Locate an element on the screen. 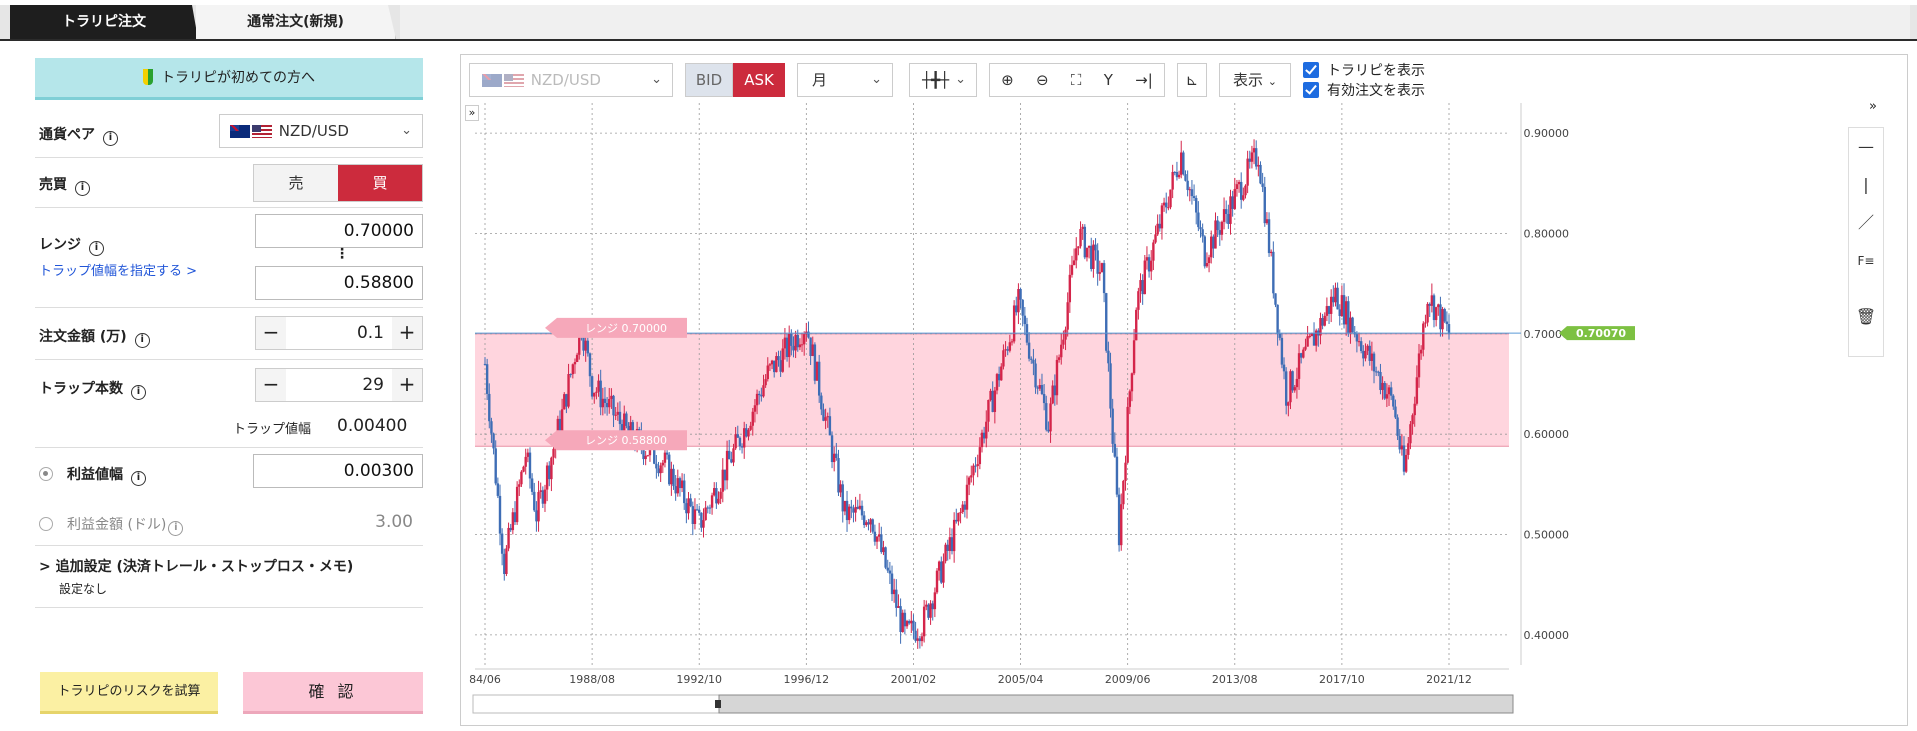 The width and height of the screenshot is (1917, 731). horizontal-line-icon: — is located at coordinates (1866, 146).